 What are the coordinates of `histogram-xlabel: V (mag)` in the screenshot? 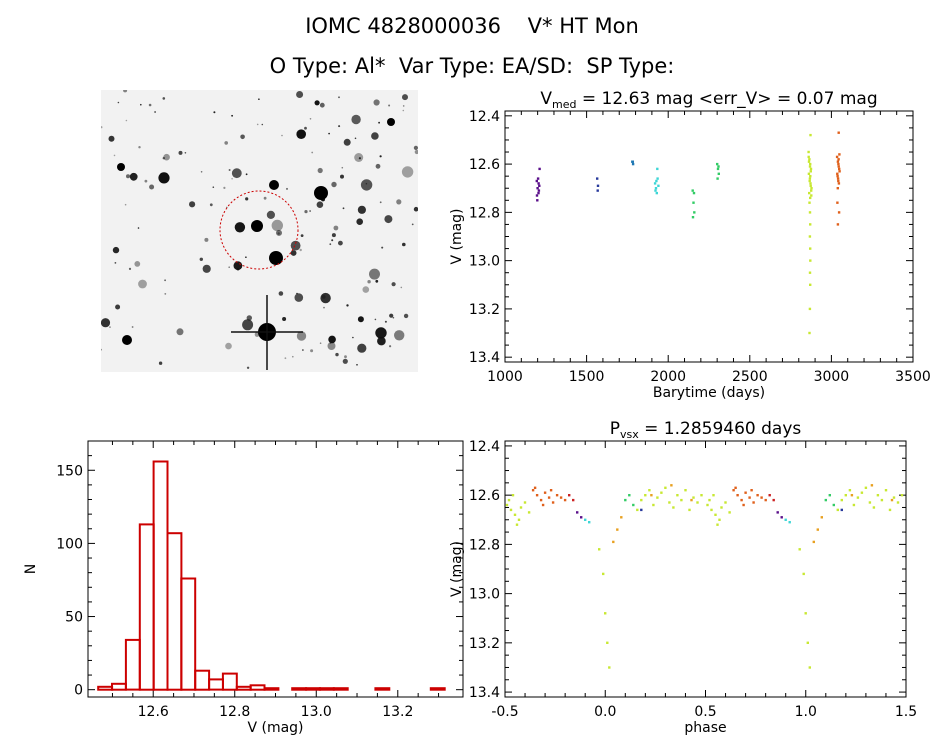 It's located at (275, 728).